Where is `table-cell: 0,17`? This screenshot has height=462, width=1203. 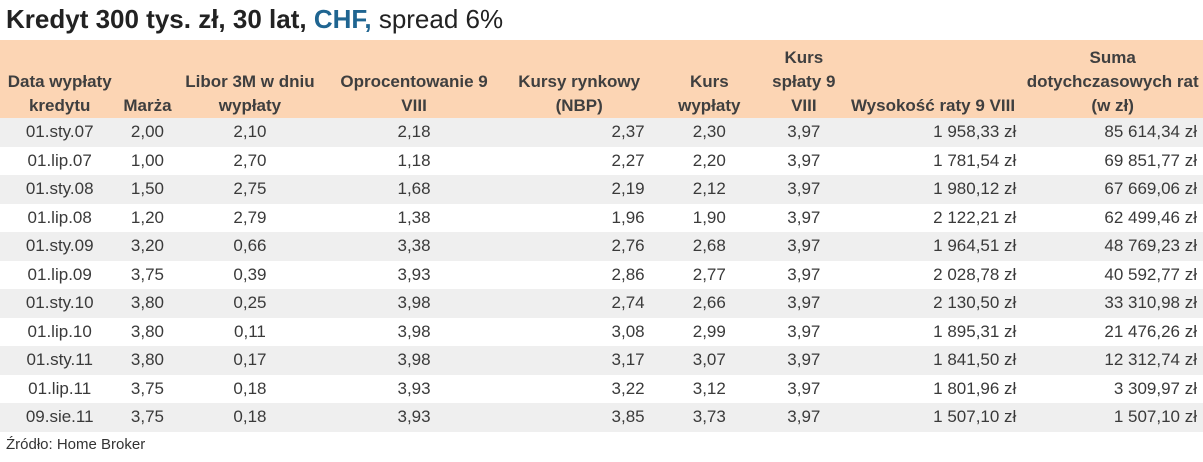 table-cell: 0,17 is located at coordinates (250, 360).